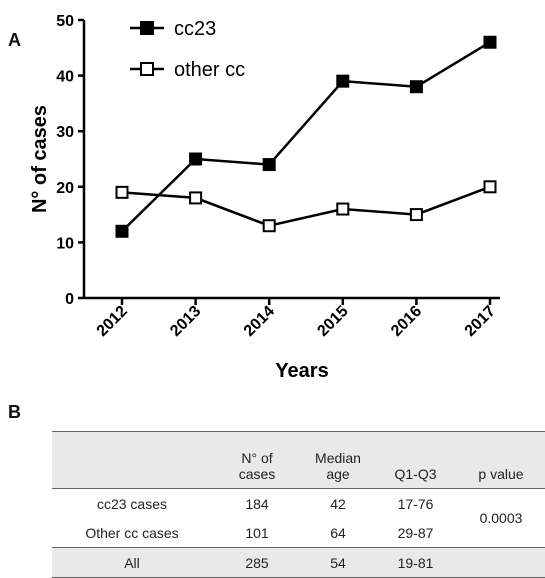 The width and height of the screenshot is (545, 578). Describe the element at coordinates (14, 412) in the screenshot. I see `panel-b-label: B` at that location.